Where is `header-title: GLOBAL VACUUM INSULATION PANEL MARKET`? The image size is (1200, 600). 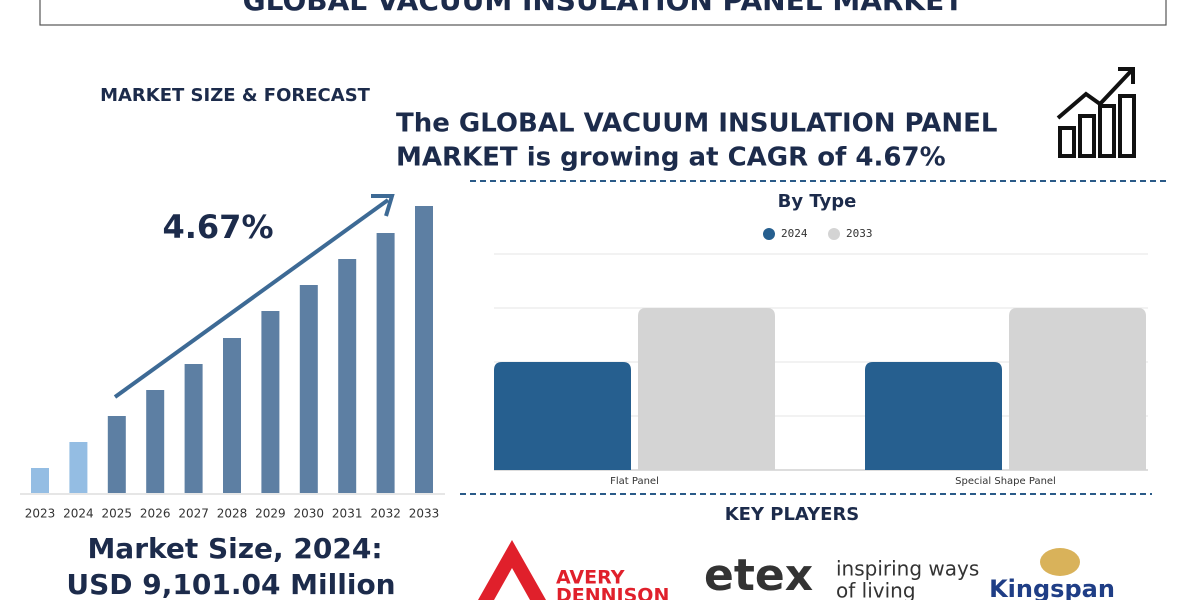
header-title: GLOBAL VACUUM INSULATION PANEL MARKET is located at coordinates (603, 8).